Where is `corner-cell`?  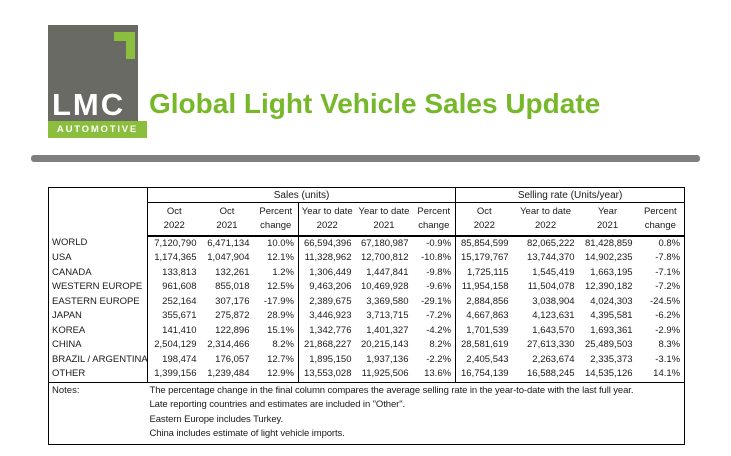 corner-cell is located at coordinates (98, 212).